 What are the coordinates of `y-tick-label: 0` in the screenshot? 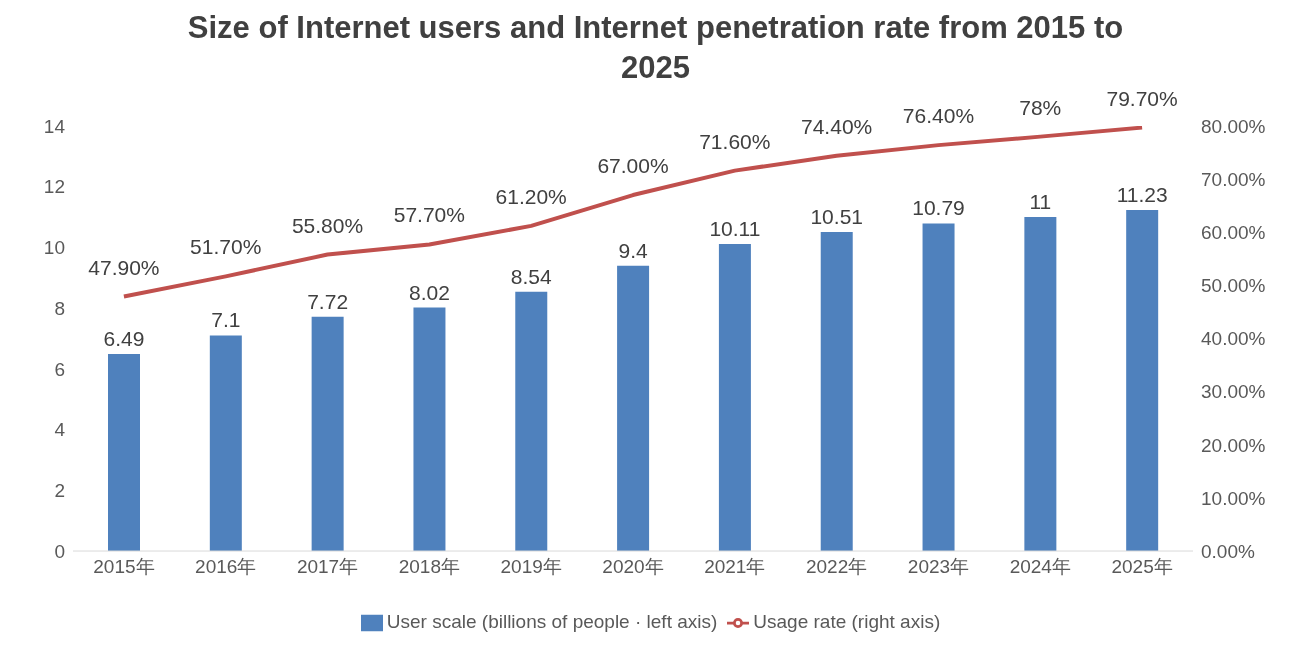 It's located at (59, 551).